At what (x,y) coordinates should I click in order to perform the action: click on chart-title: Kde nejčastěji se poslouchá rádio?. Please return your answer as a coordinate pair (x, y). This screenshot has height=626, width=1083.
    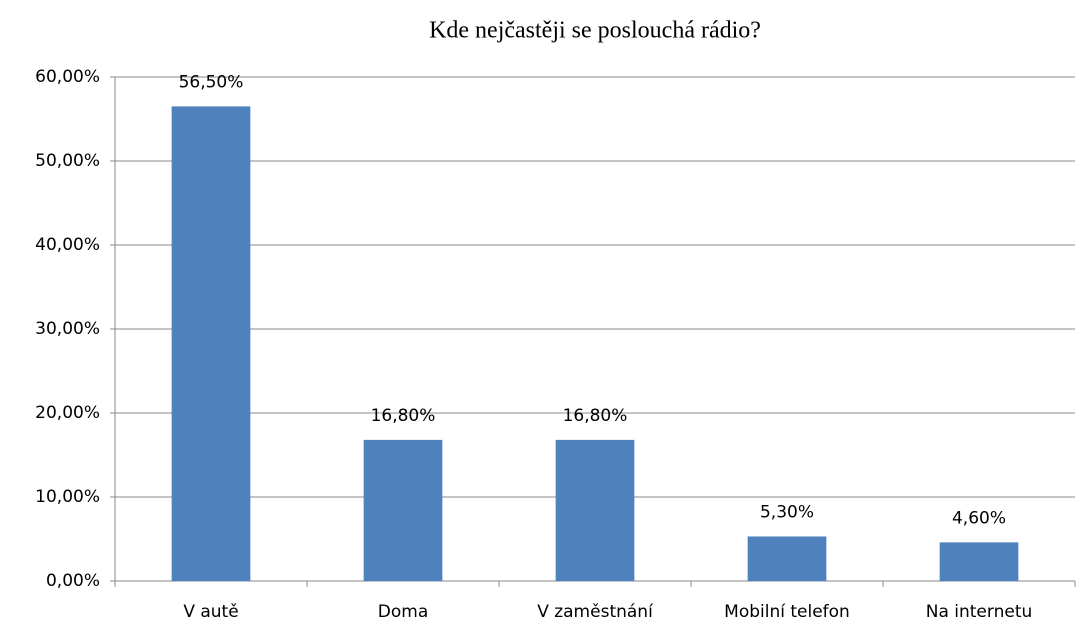
    Looking at the image, I should click on (595, 31).